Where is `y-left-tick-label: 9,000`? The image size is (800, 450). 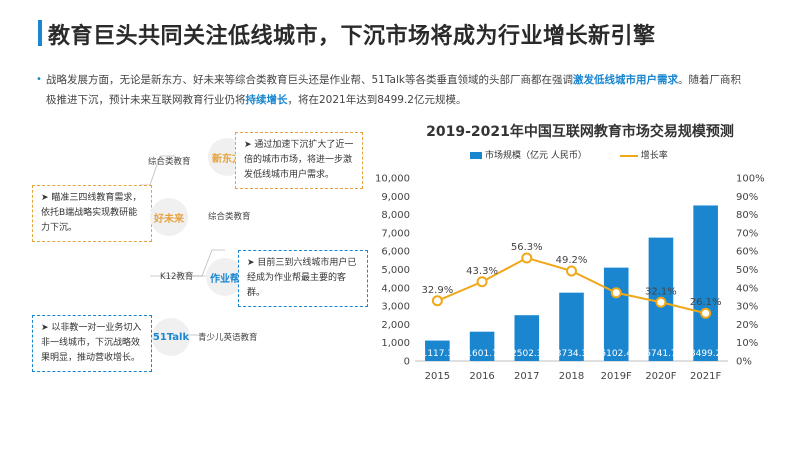 y-left-tick-label: 9,000 is located at coordinates (395, 197).